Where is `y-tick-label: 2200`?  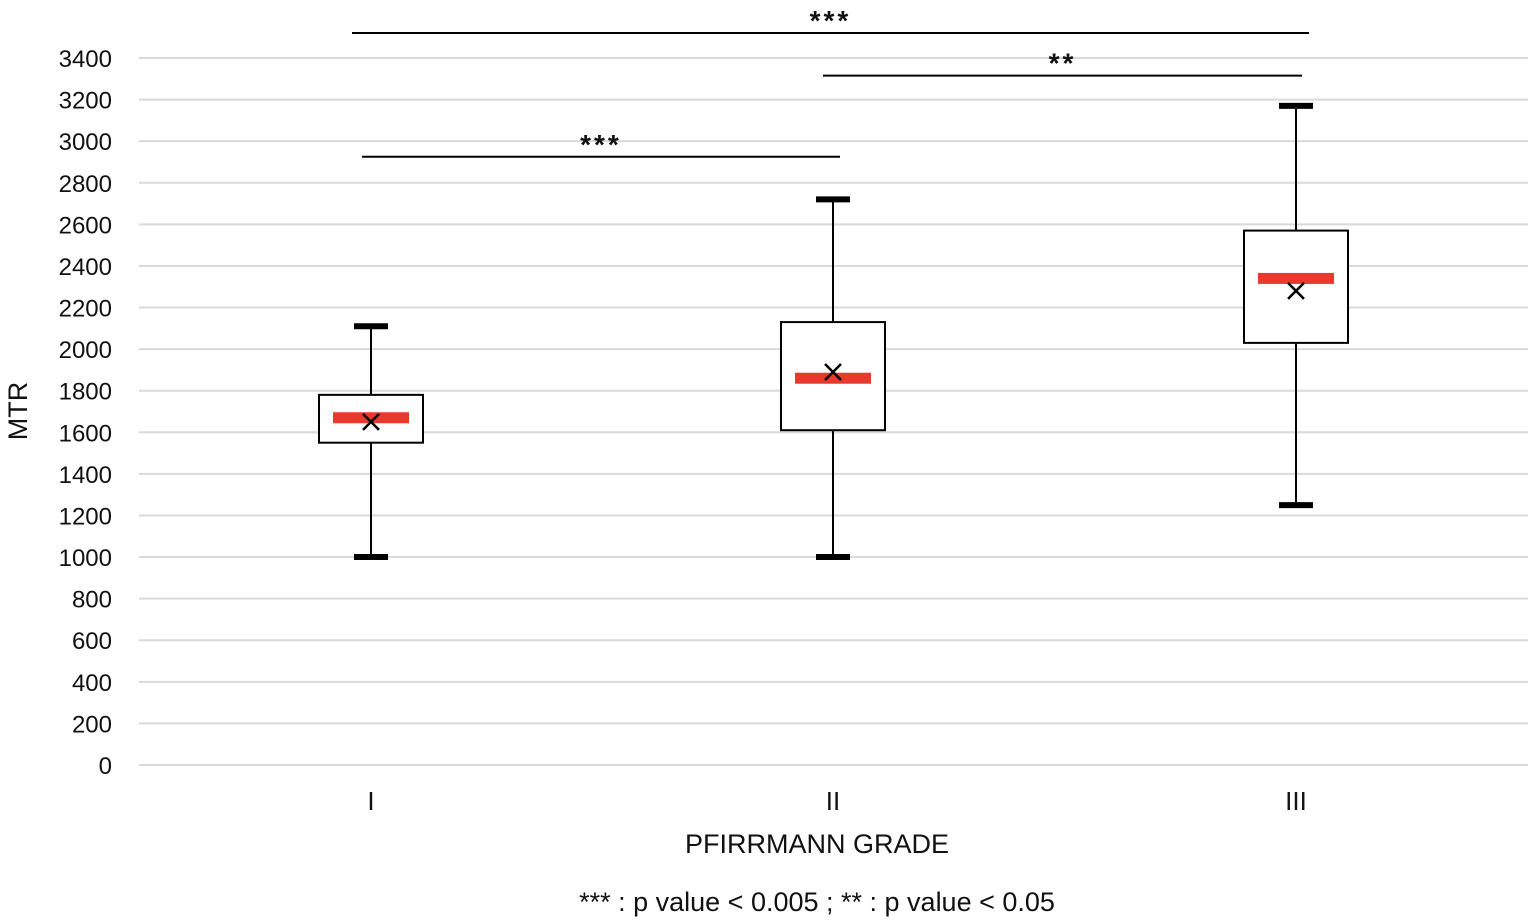 y-tick-label: 2200 is located at coordinates (85, 309).